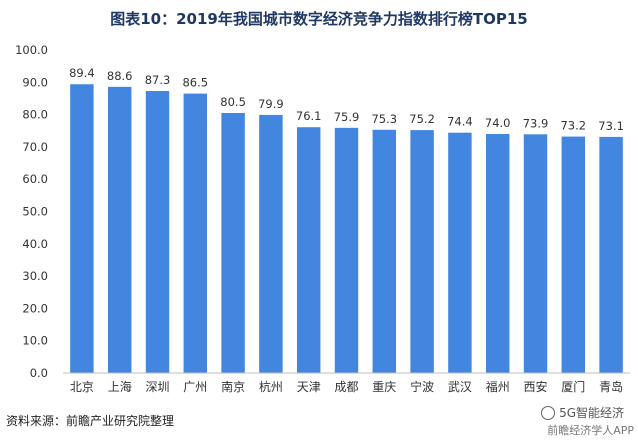  What do you see at coordinates (611, 126) in the screenshot?
I see `data-label: 73.1` at bounding box center [611, 126].